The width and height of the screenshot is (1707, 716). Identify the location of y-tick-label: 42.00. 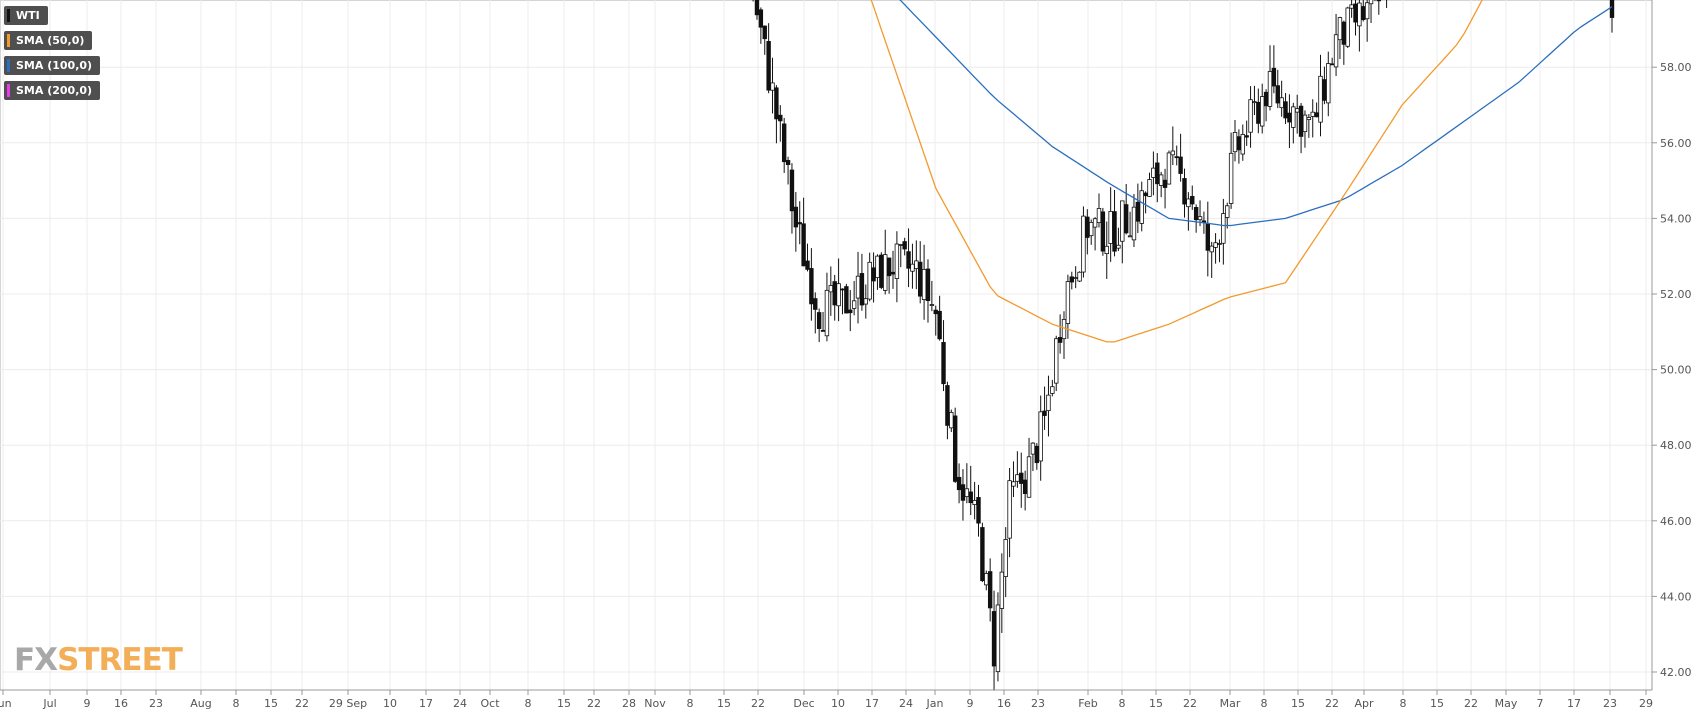
(1676, 672).